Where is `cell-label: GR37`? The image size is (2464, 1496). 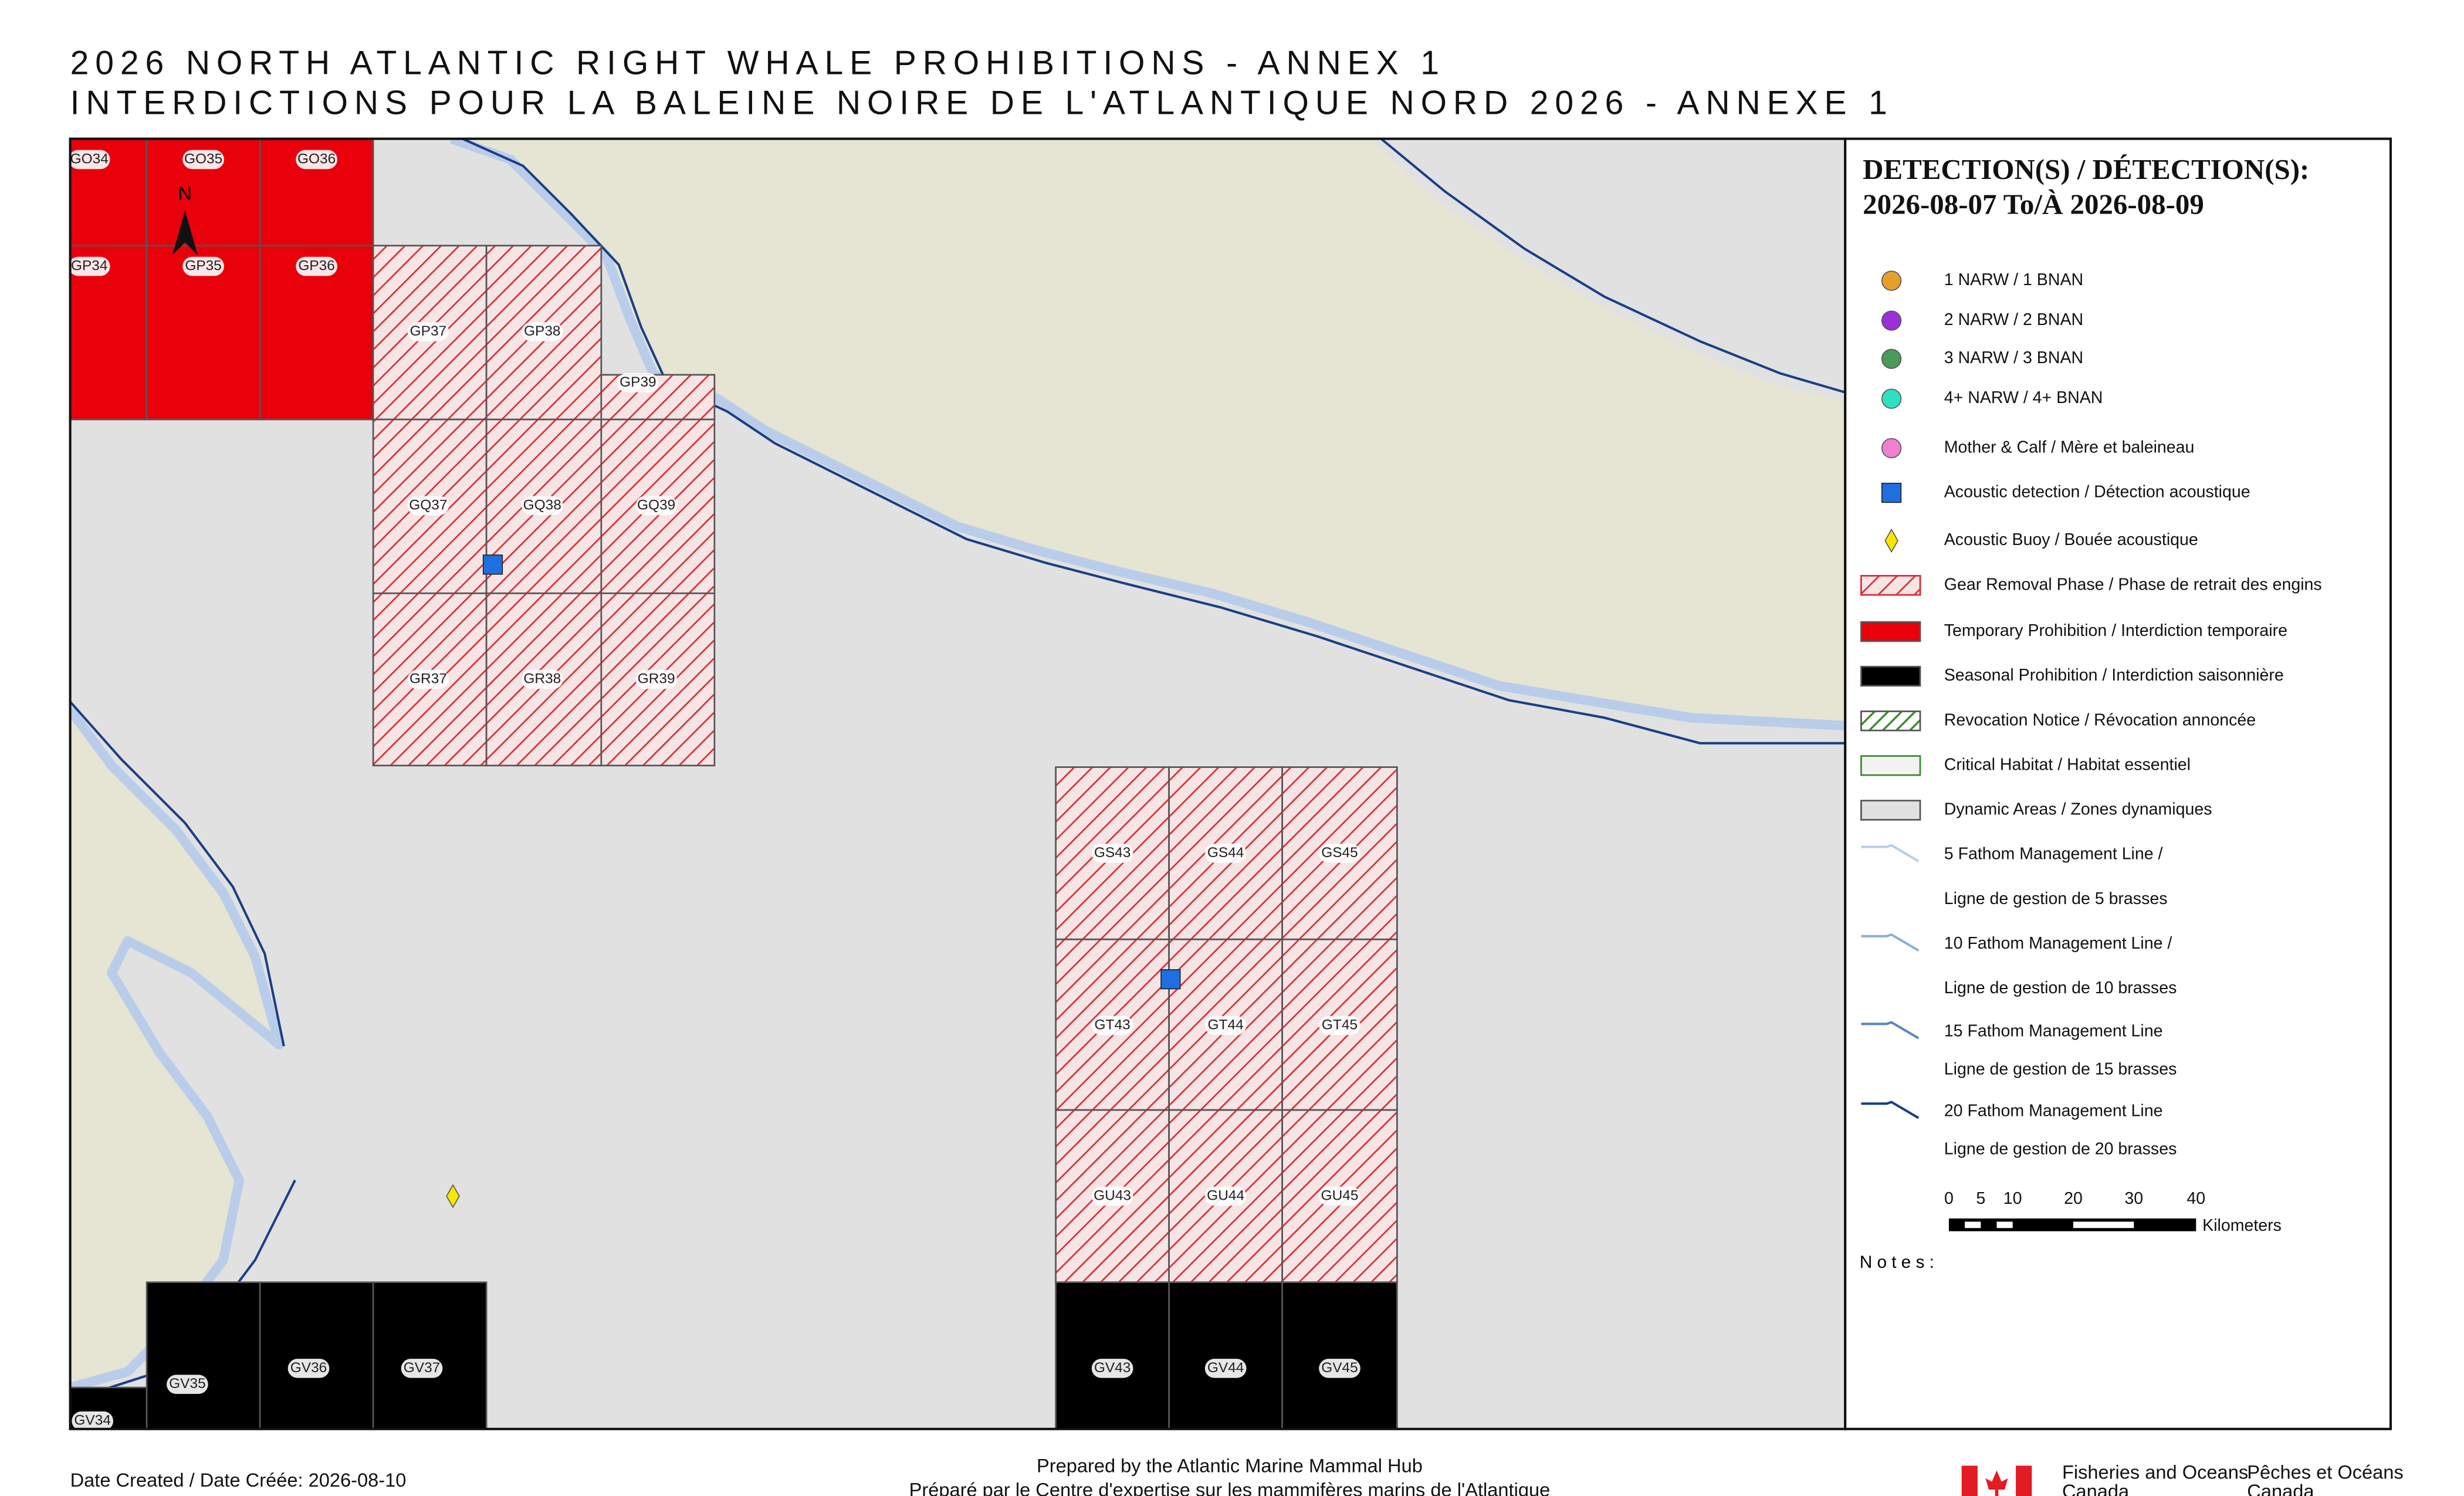
cell-label: GR37 is located at coordinates (428, 679).